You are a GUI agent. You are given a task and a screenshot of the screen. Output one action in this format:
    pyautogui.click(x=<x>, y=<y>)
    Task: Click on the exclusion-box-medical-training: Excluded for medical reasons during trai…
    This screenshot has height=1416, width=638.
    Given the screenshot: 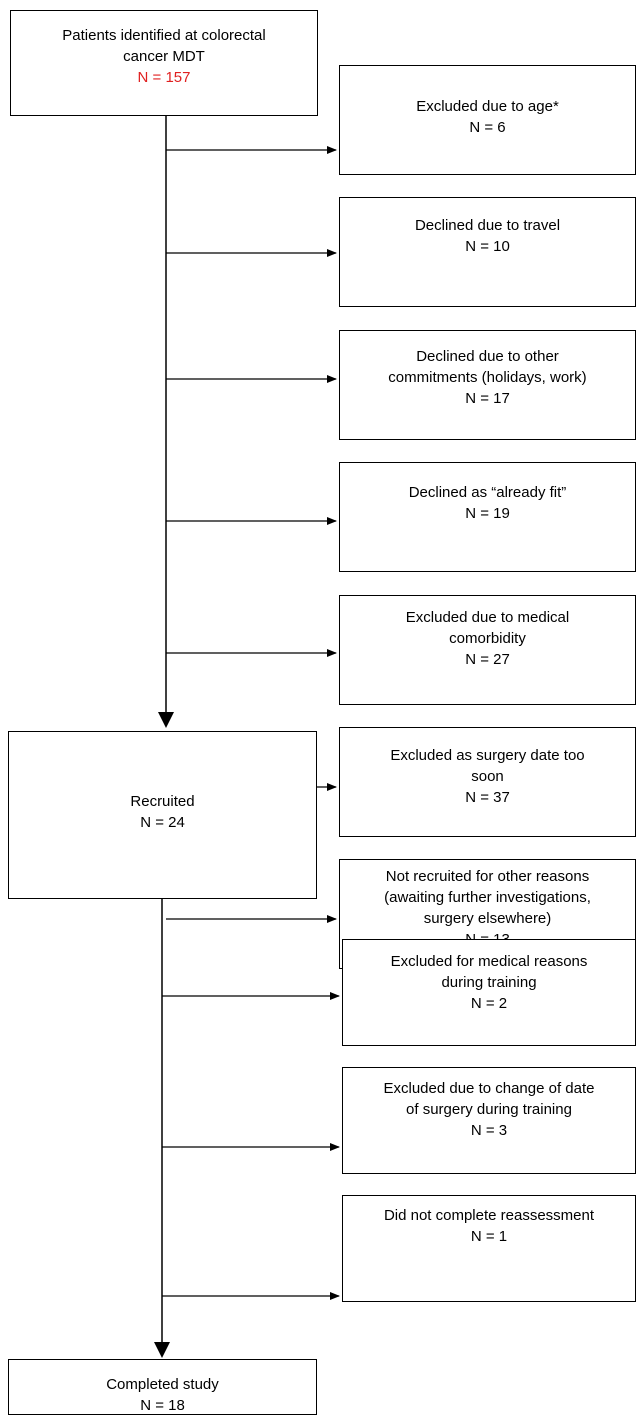 What is the action you would take?
    pyautogui.click(x=489, y=992)
    